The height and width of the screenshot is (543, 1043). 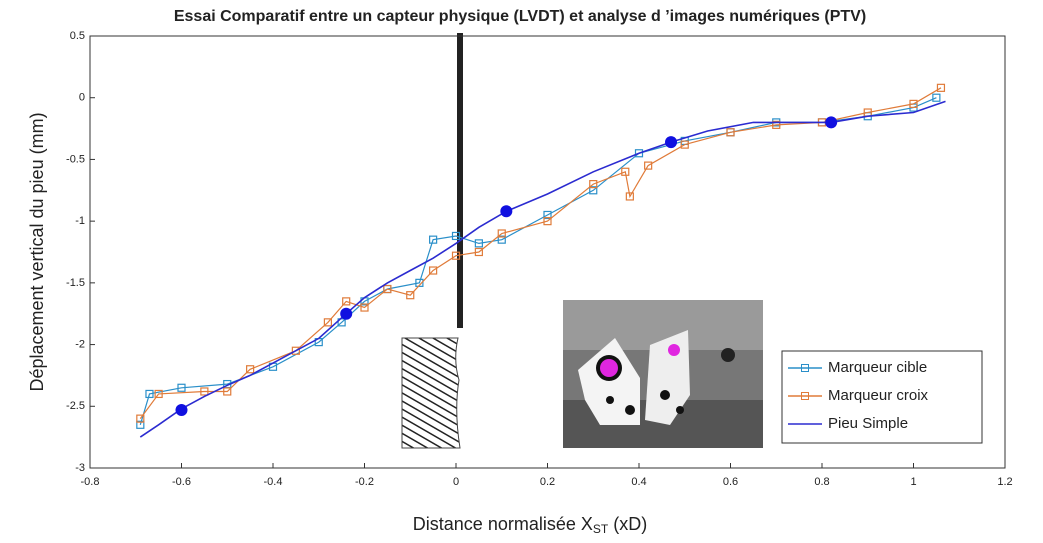 What do you see at coordinates (913, 482) in the screenshot?
I see `x-tick-label: 1` at bounding box center [913, 482].